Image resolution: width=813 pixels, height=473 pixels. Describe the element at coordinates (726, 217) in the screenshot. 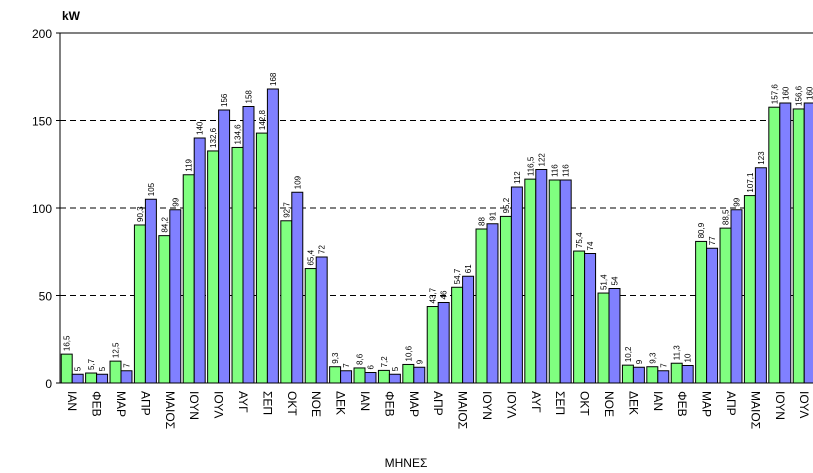

I see `value-label: 88,5` at that location.